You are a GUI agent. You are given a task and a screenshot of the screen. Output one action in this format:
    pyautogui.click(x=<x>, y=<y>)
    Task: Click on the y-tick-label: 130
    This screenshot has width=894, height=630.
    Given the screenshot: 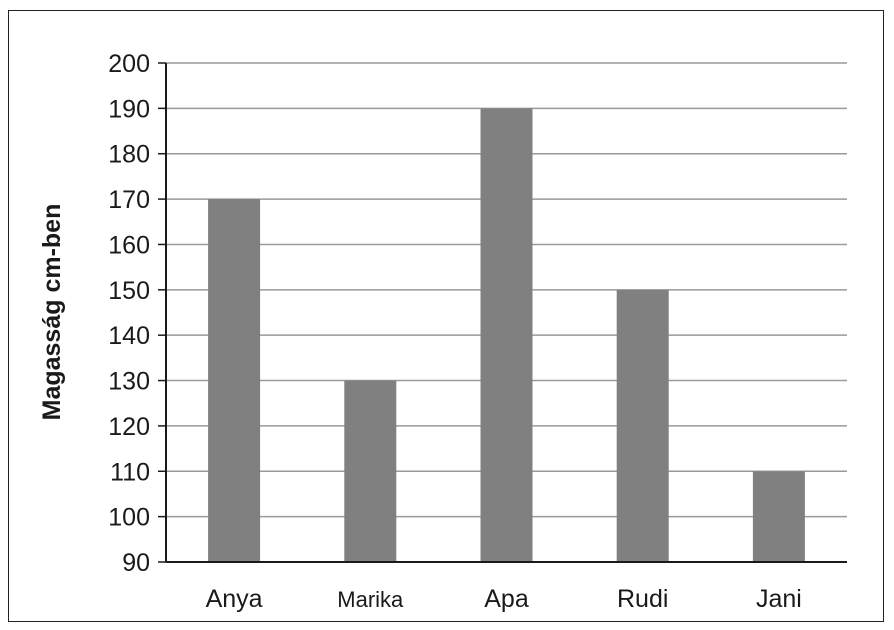 What is the action you would take?
    pyautogui.click(x=129, y=382)
    